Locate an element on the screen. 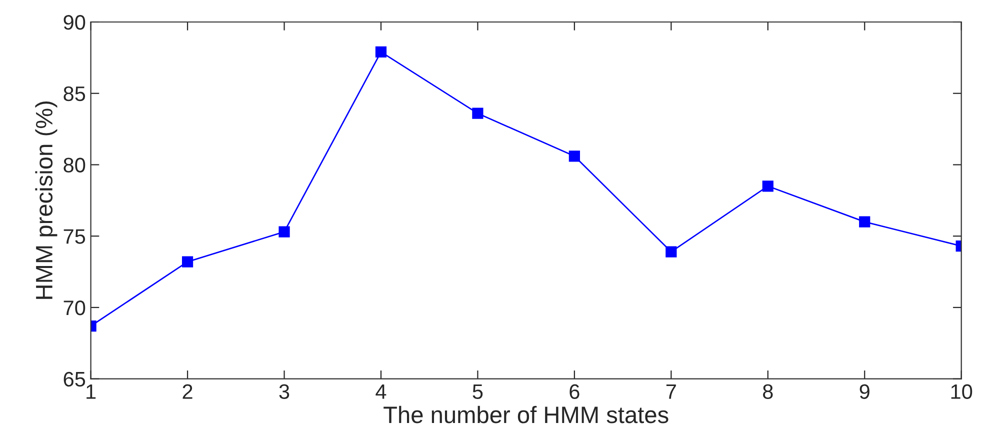  x-tick-label: 2 is located at coordinates (187, 391).